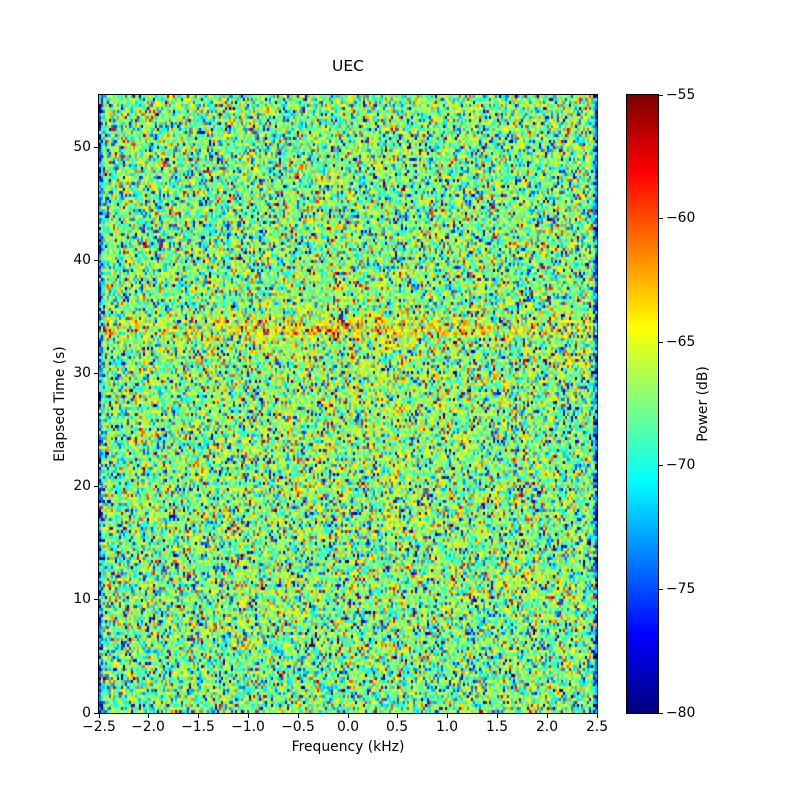  Describe the element at coordinates (681, 218) in the screenshot. I see `colorbar-tick-label: −60` at that location.